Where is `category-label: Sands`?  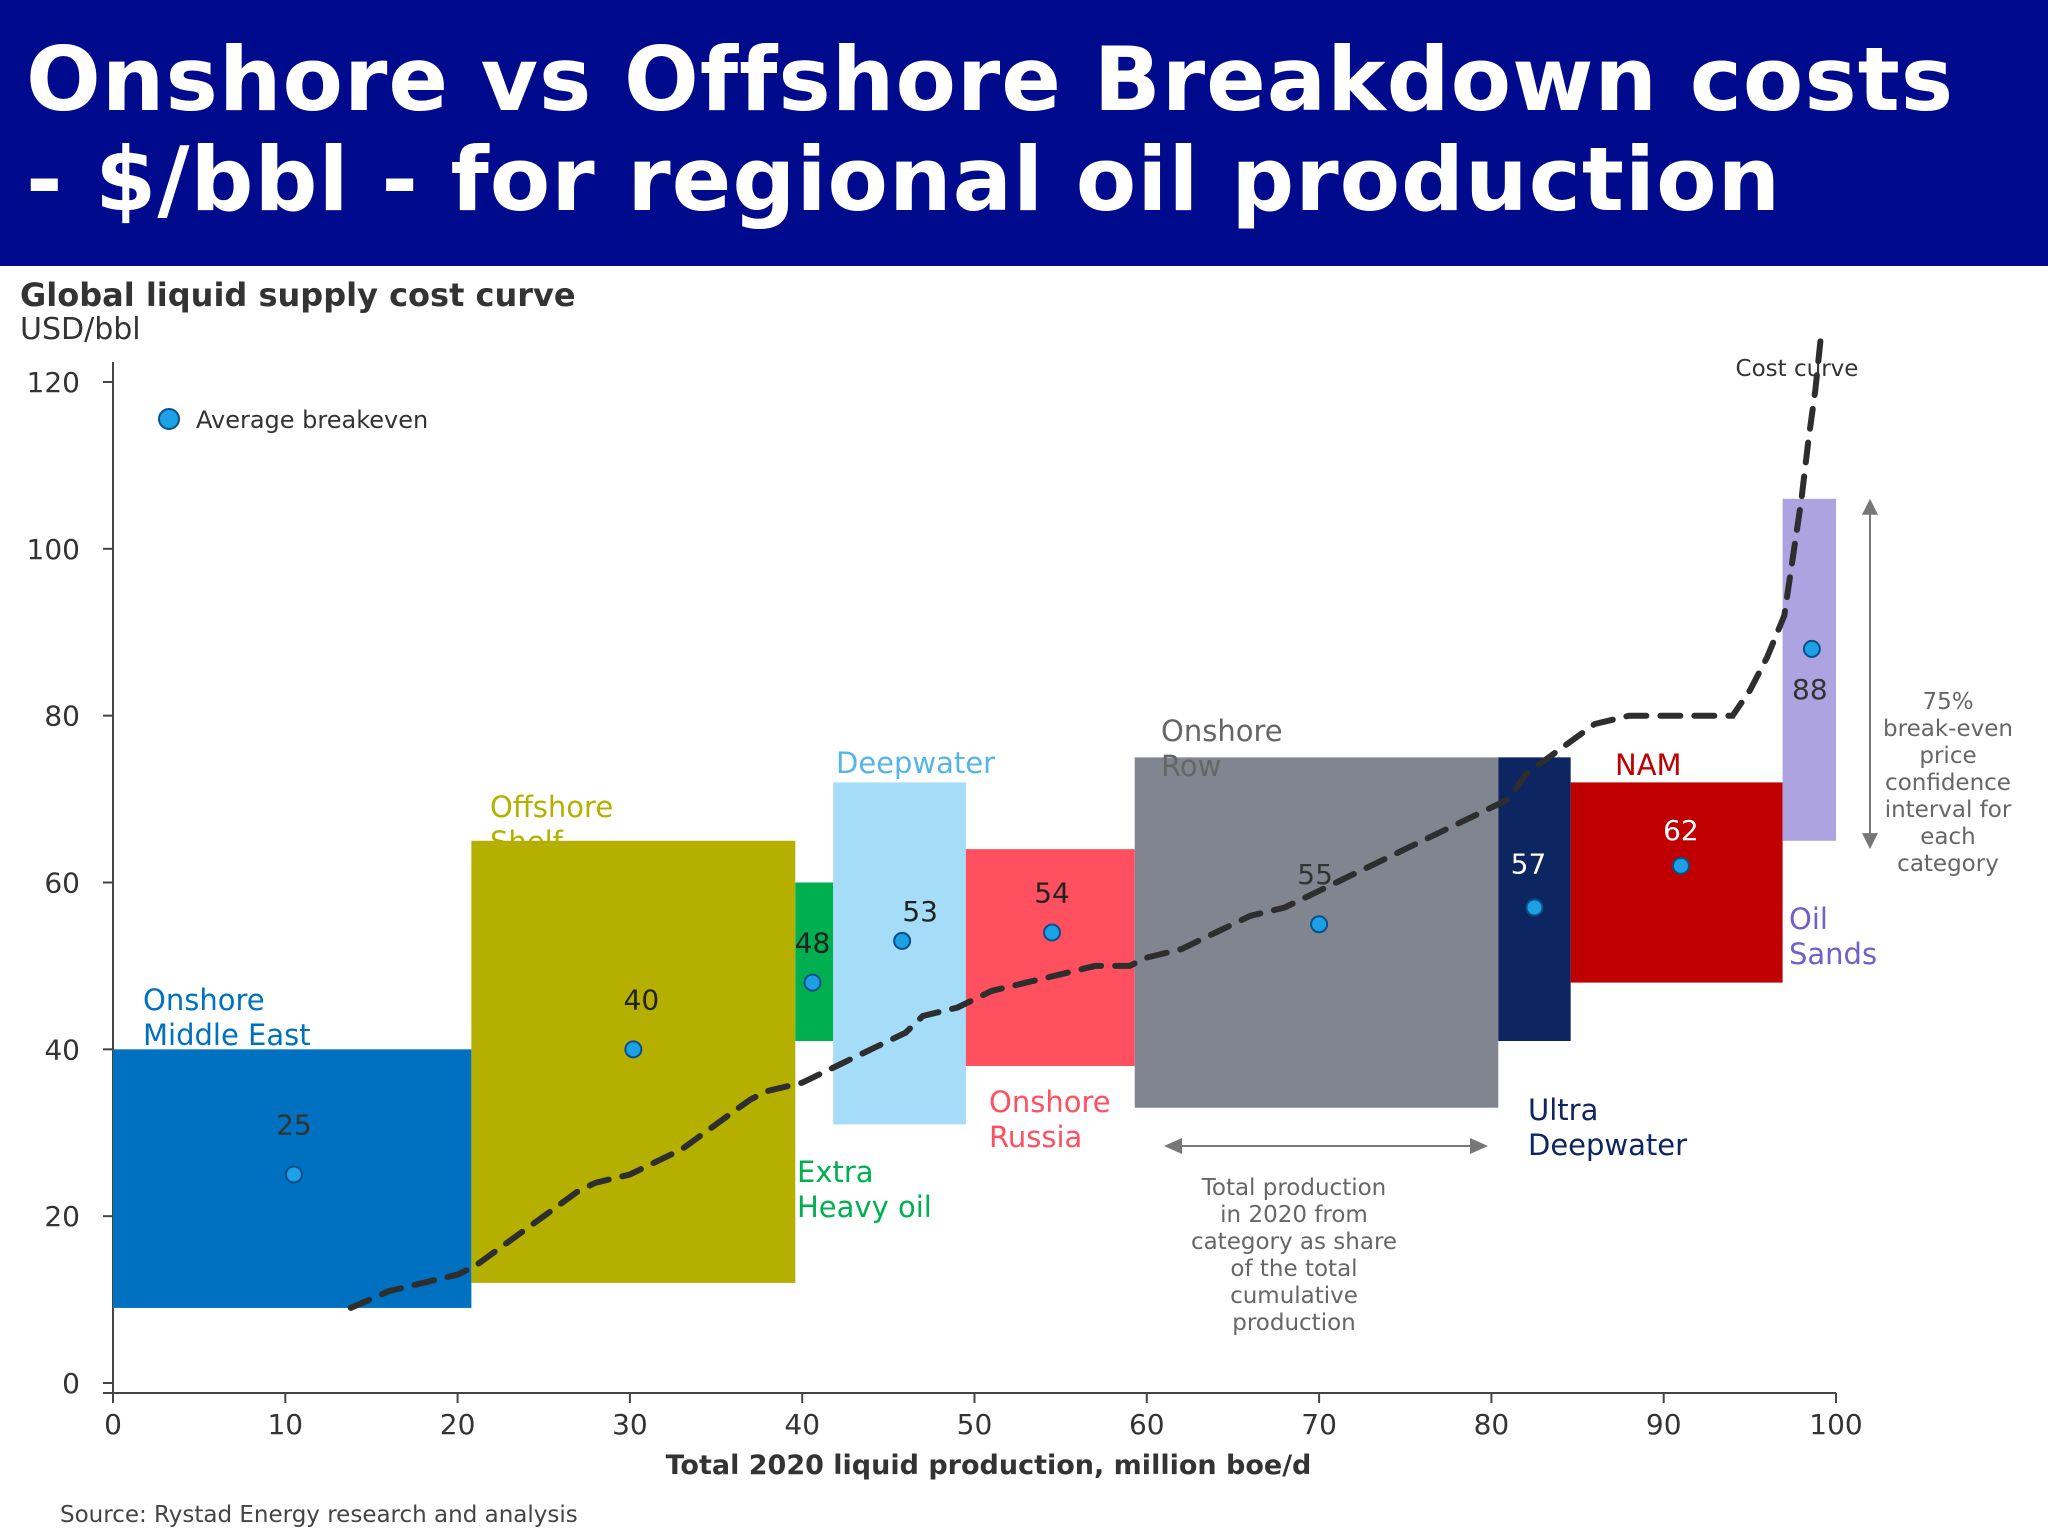
category-label: Sands is located at coordinates (1833, 954).